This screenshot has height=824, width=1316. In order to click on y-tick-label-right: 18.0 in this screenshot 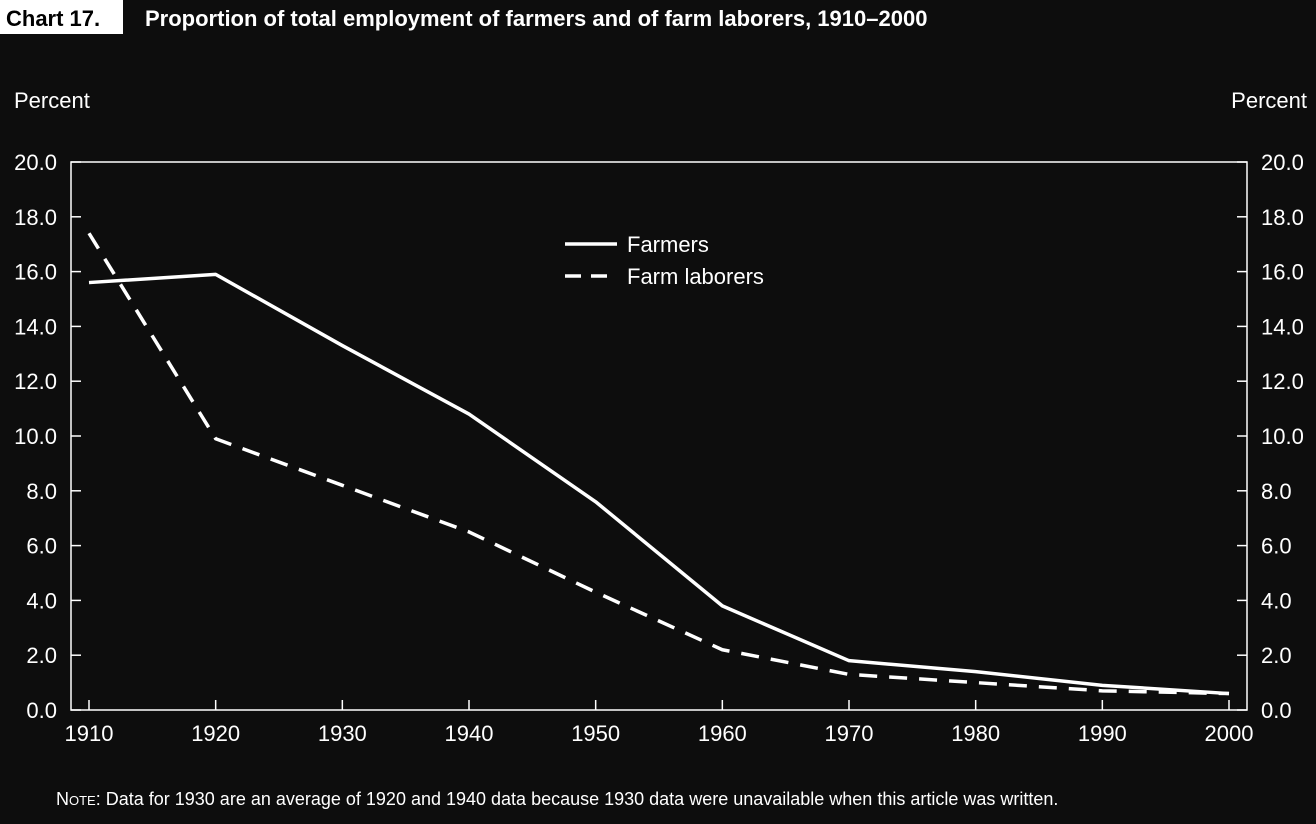, I will do `click(1282, 217)`.